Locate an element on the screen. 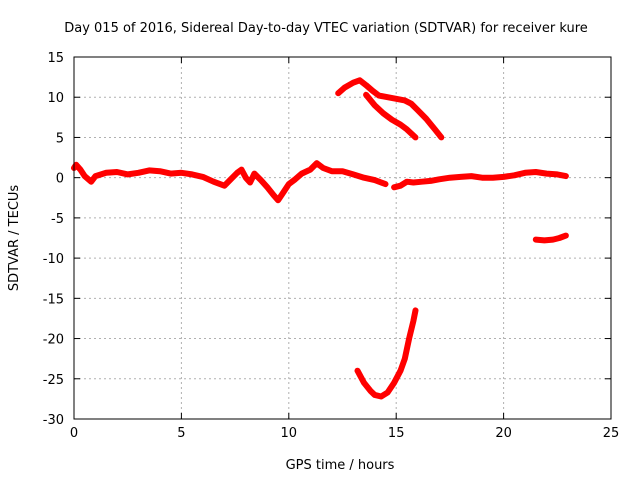 This screenshot has width=640, height=480. y-tick-label: -10 is located at coordinates (53, 259).